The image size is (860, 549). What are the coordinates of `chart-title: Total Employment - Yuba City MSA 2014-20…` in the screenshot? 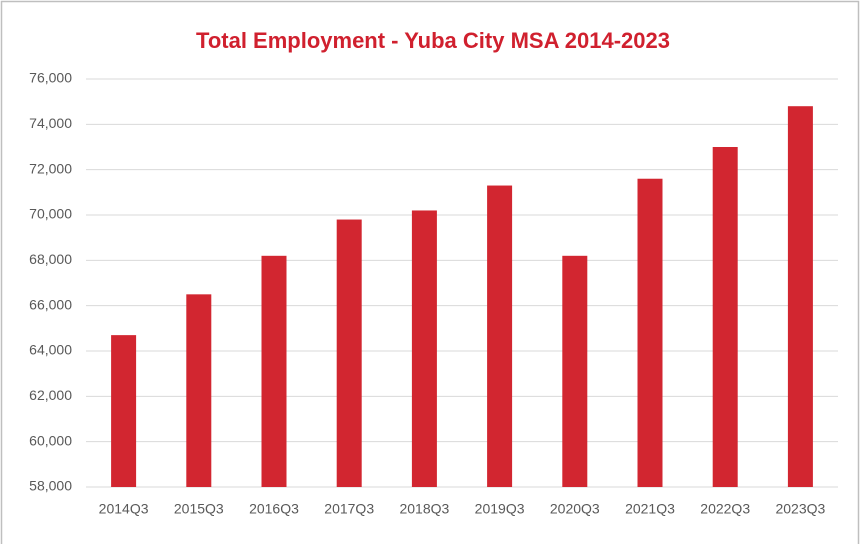 It's located at (433, 40).